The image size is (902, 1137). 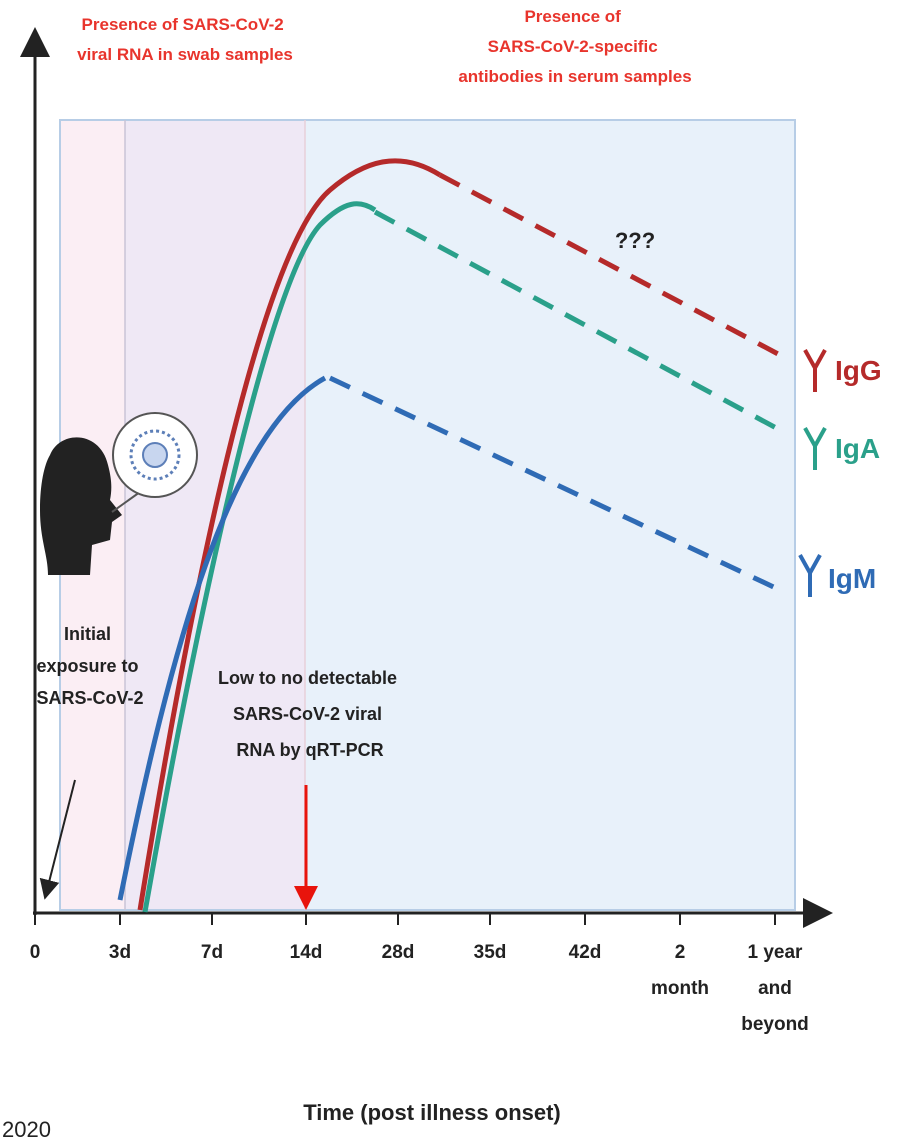 I want to click on x-tick-label-line: 3d, so click(x=120, y=952).